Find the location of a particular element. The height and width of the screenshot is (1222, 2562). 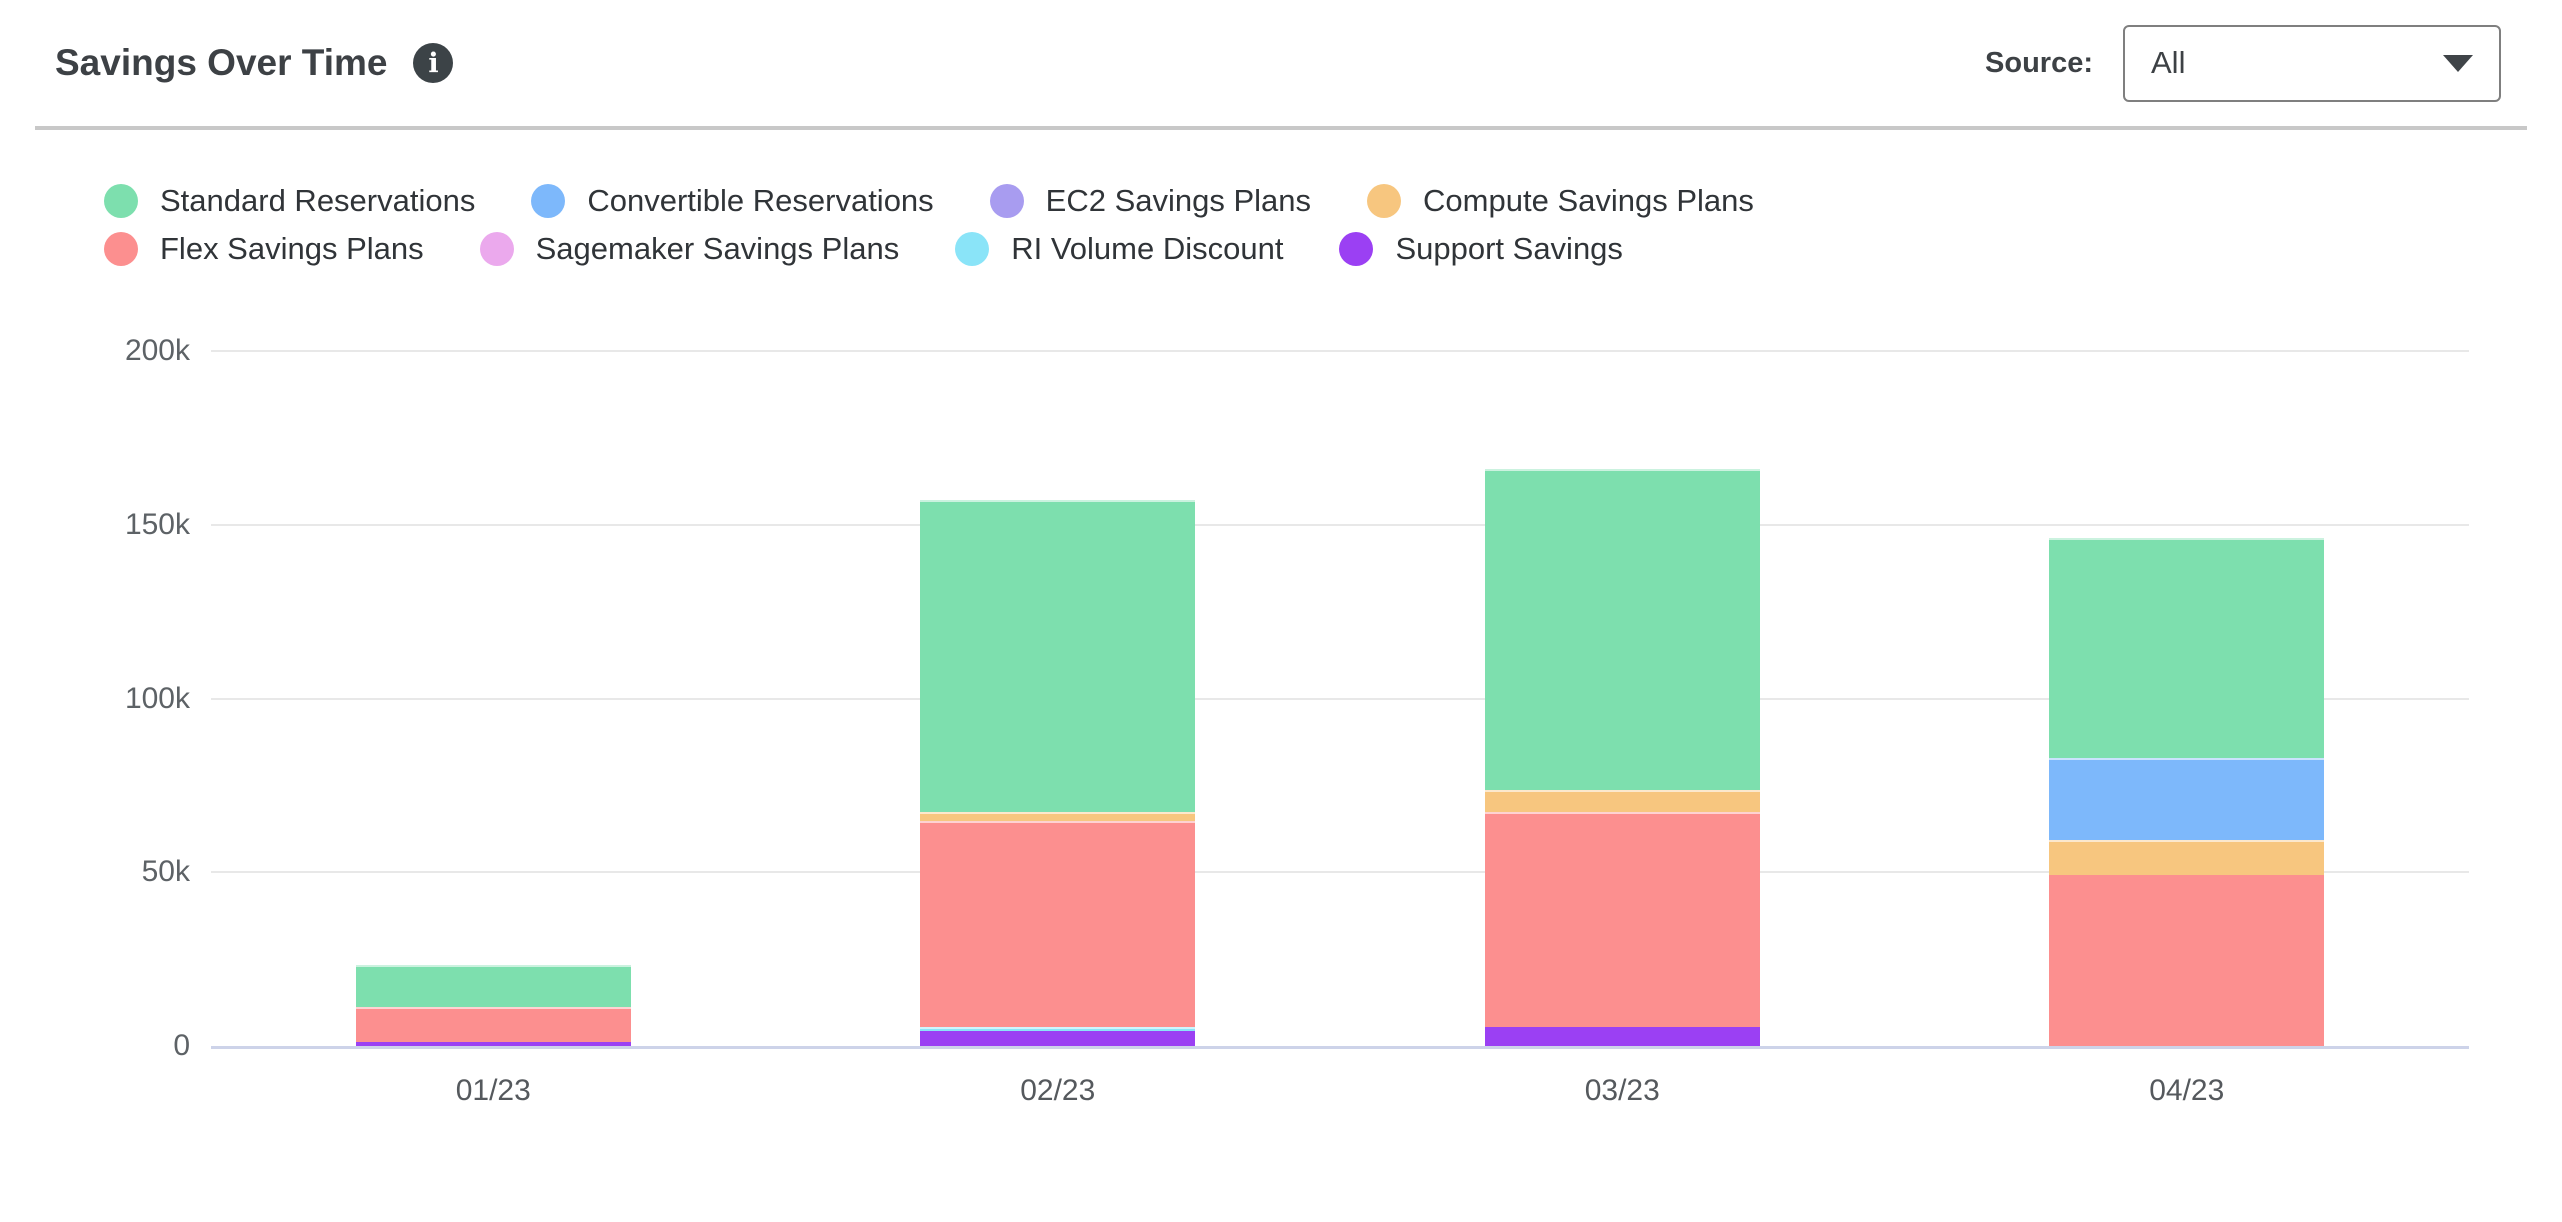

chart-header-left: Savings Over Time i is located at coordinates (254, 63).